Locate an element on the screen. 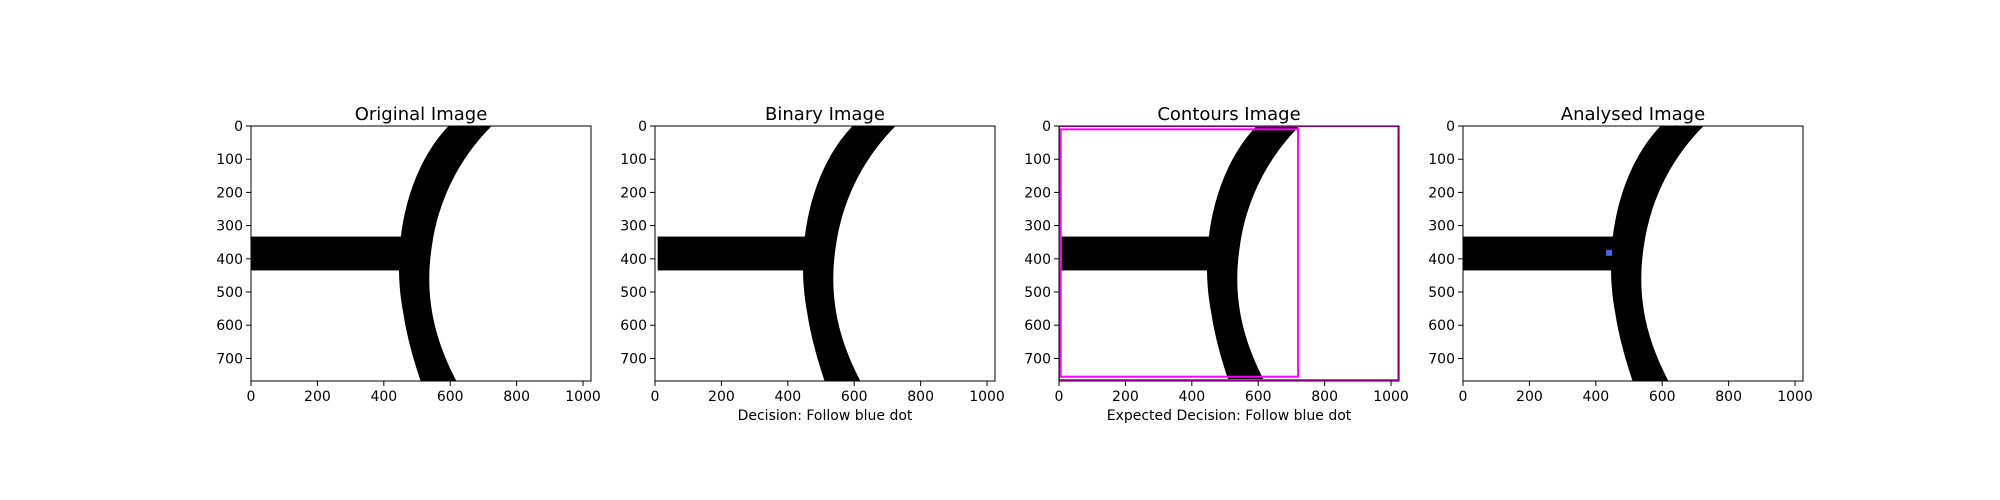  panel-caption: Decision: Follow blue dot is located at coordinates (825, 416).